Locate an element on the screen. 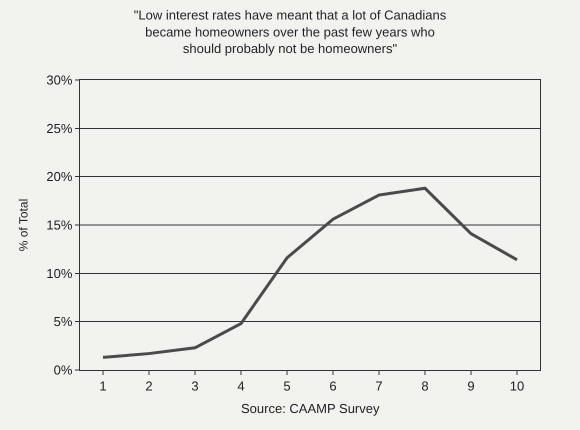 The image size is (580, 430). y-tick-label: 20% is located at coordinates (59, 176).